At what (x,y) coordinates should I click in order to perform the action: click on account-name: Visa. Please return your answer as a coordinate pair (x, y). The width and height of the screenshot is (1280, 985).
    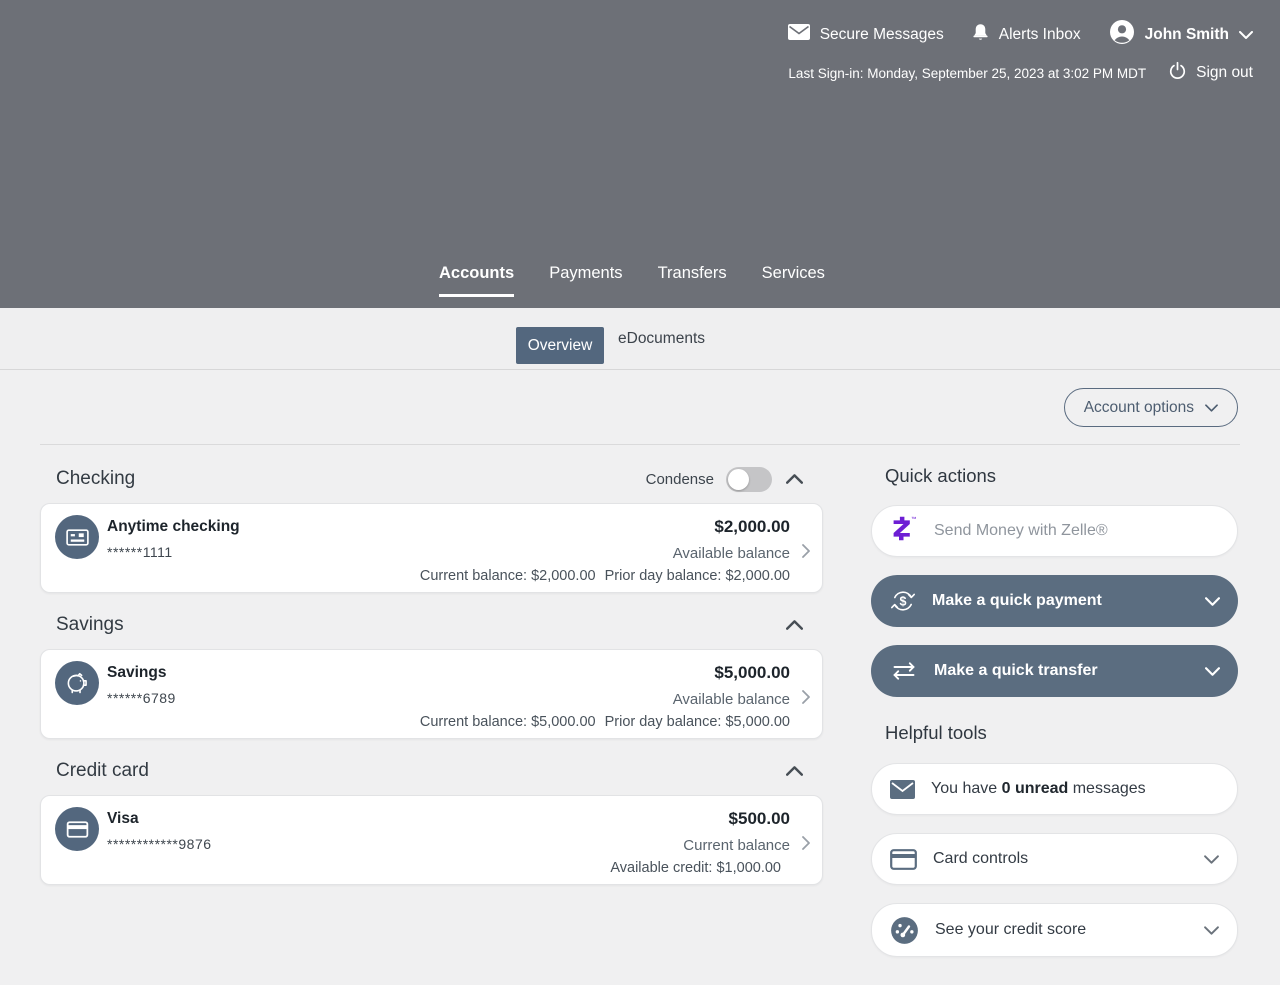
    Looking at the image, I should click on (123, 818).